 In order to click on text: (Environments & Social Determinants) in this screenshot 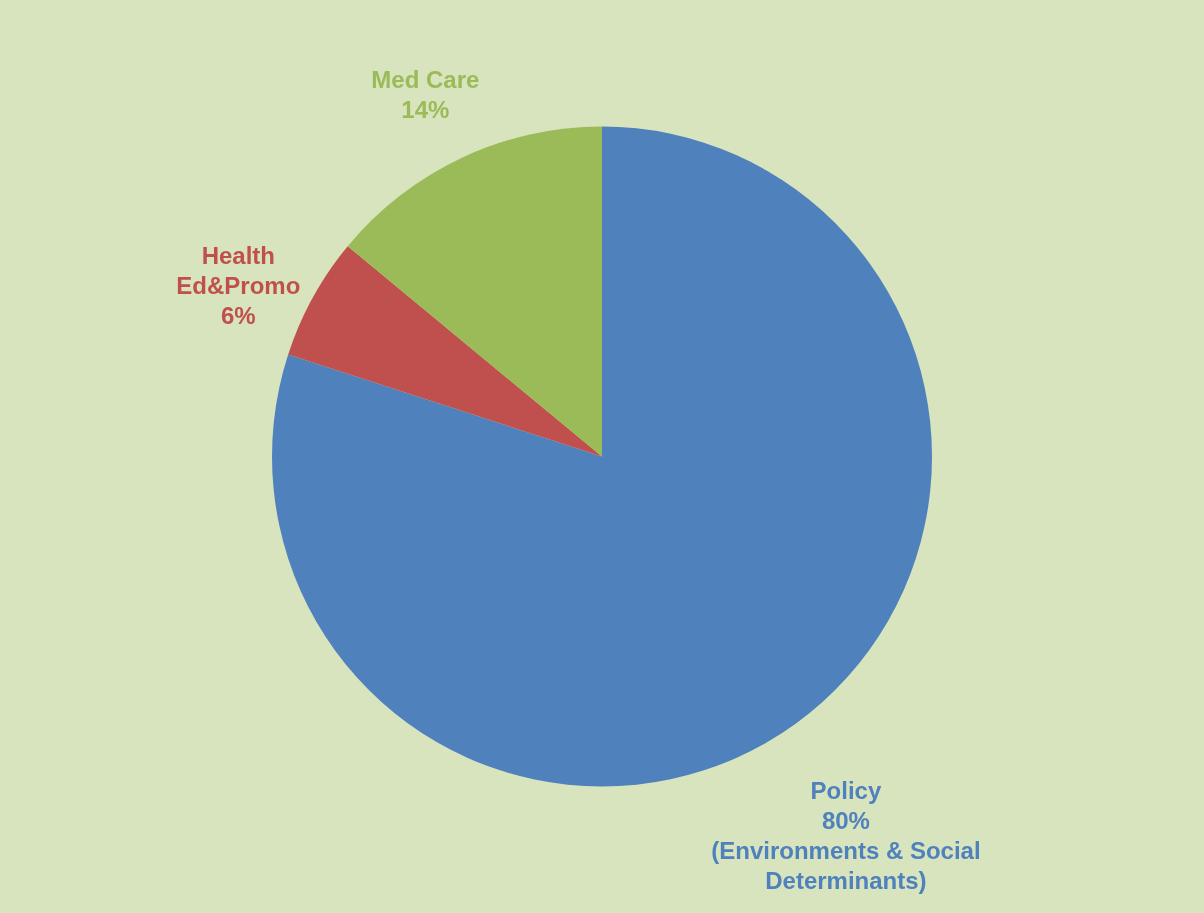, I will do `click(846, 866)`.